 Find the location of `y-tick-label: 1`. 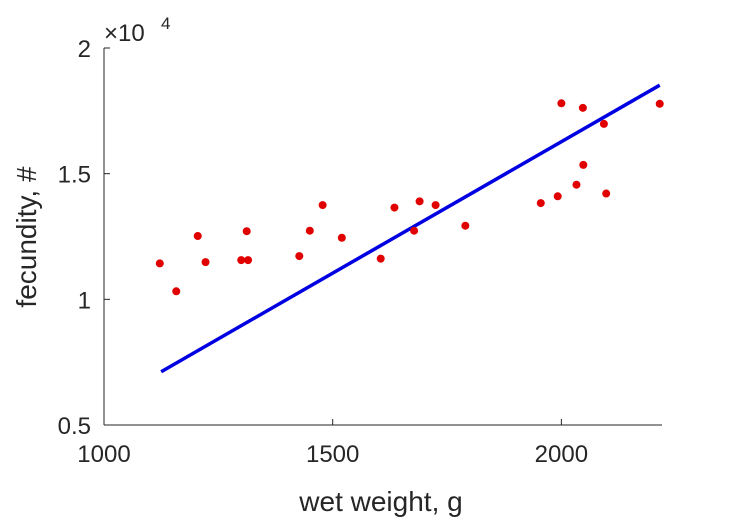

y-tick-label: 1 is located at coordinates (84, 300).